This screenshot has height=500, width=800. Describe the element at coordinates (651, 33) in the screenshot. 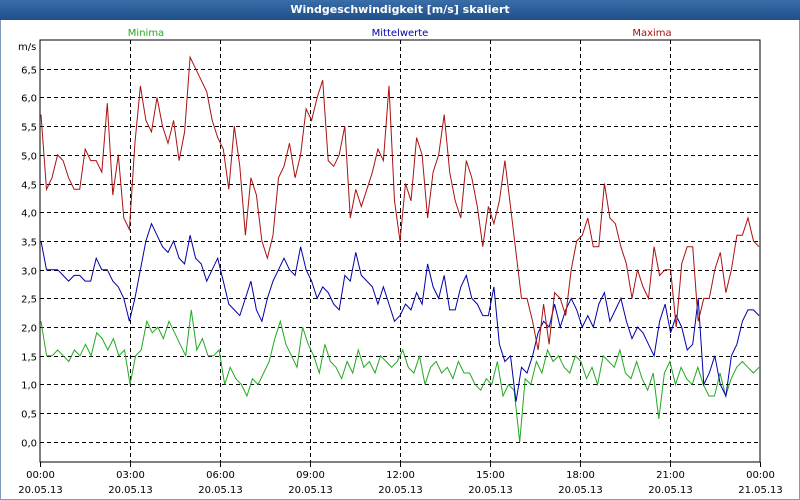

I see `legend-maxima: Maxima` at that location.